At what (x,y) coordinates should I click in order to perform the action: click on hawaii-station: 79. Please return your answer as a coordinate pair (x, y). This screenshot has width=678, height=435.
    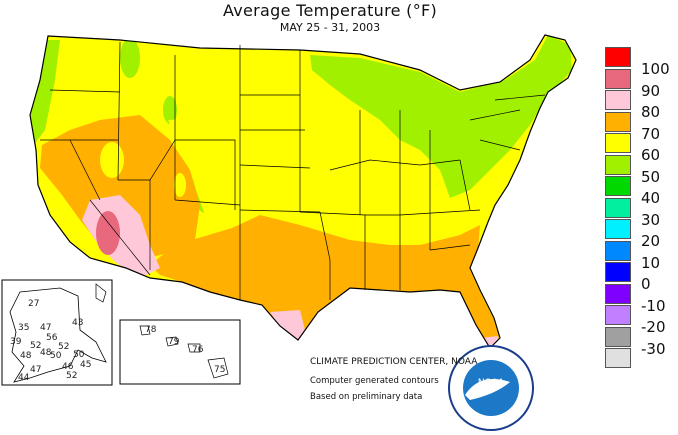
    Looking at the image, I should click on (174, 342).